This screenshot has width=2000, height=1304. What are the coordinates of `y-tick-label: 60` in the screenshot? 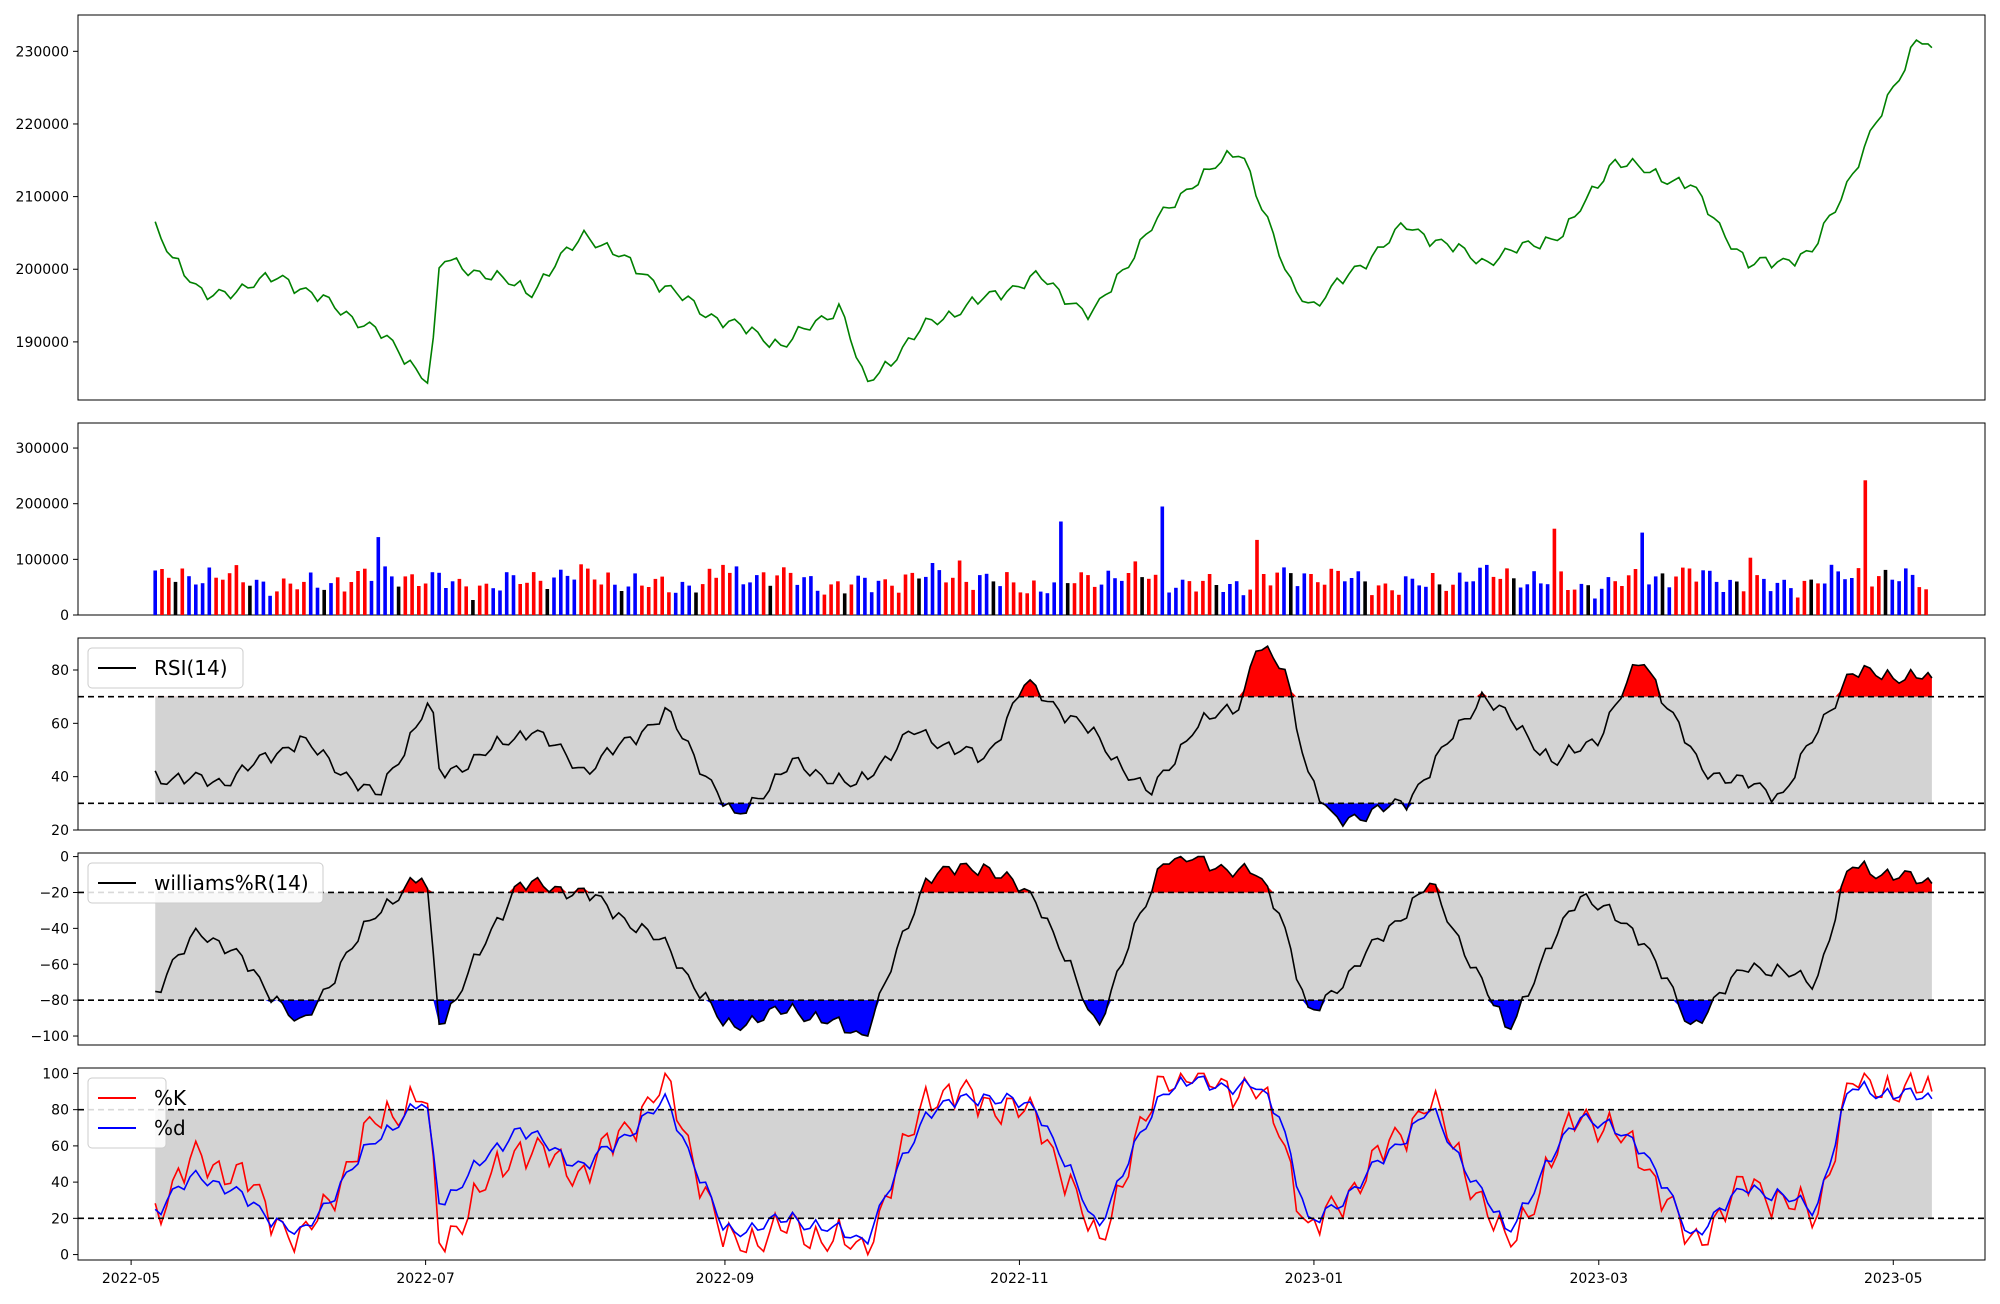 It's located at (60, 724).